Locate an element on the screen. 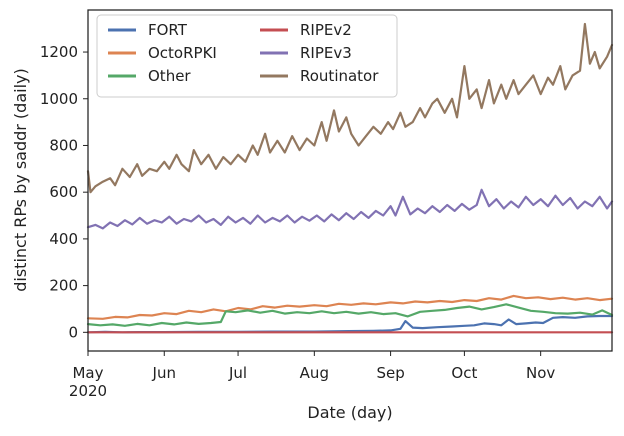 This screenshot has height=436, width=624. y-tick-label: 400 is located at coordinates (63, 239).